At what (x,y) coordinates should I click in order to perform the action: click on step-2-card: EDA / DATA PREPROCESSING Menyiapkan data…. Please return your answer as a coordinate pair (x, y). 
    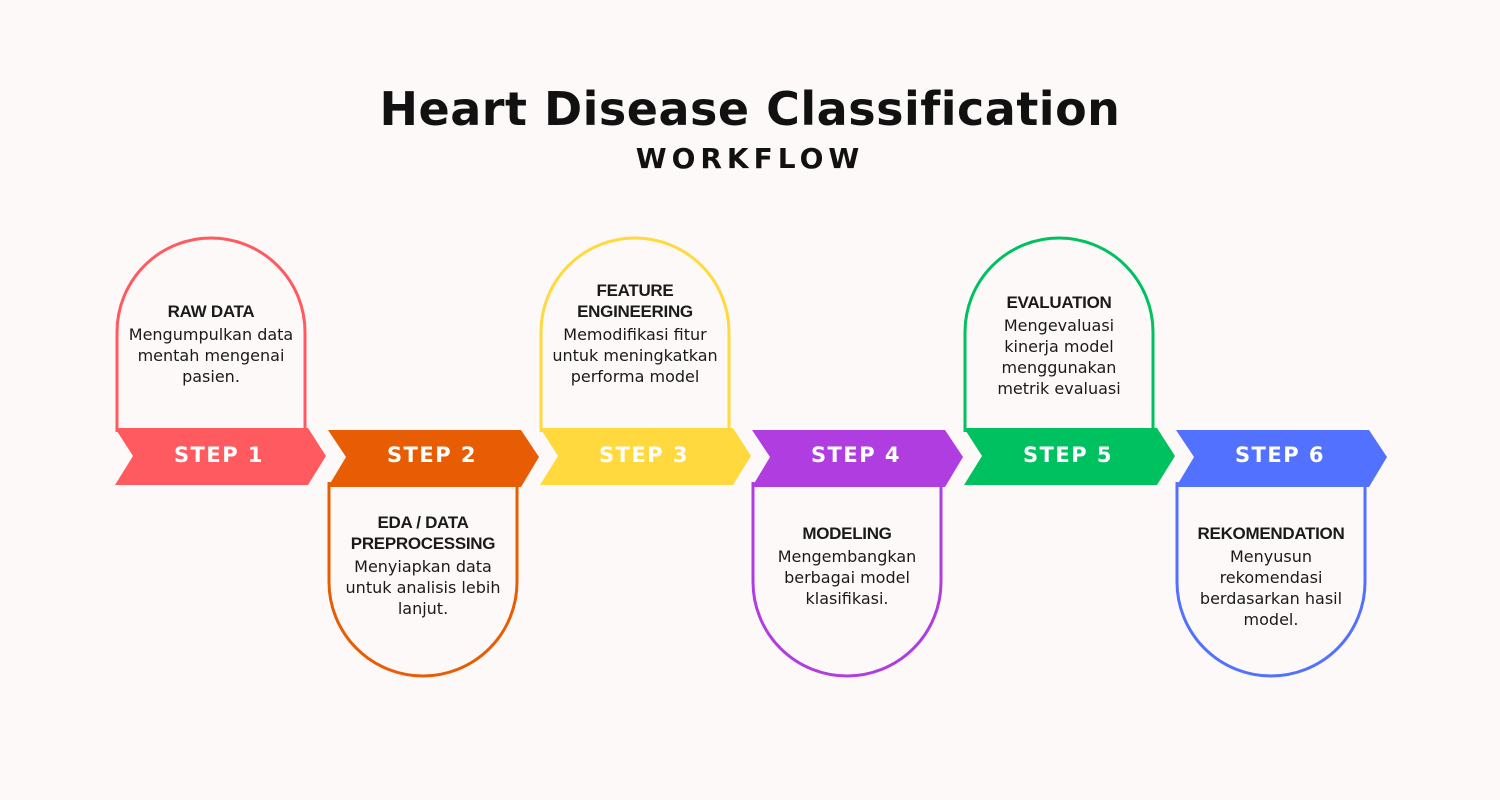
    Looking at the image, I should click on (423, 565).